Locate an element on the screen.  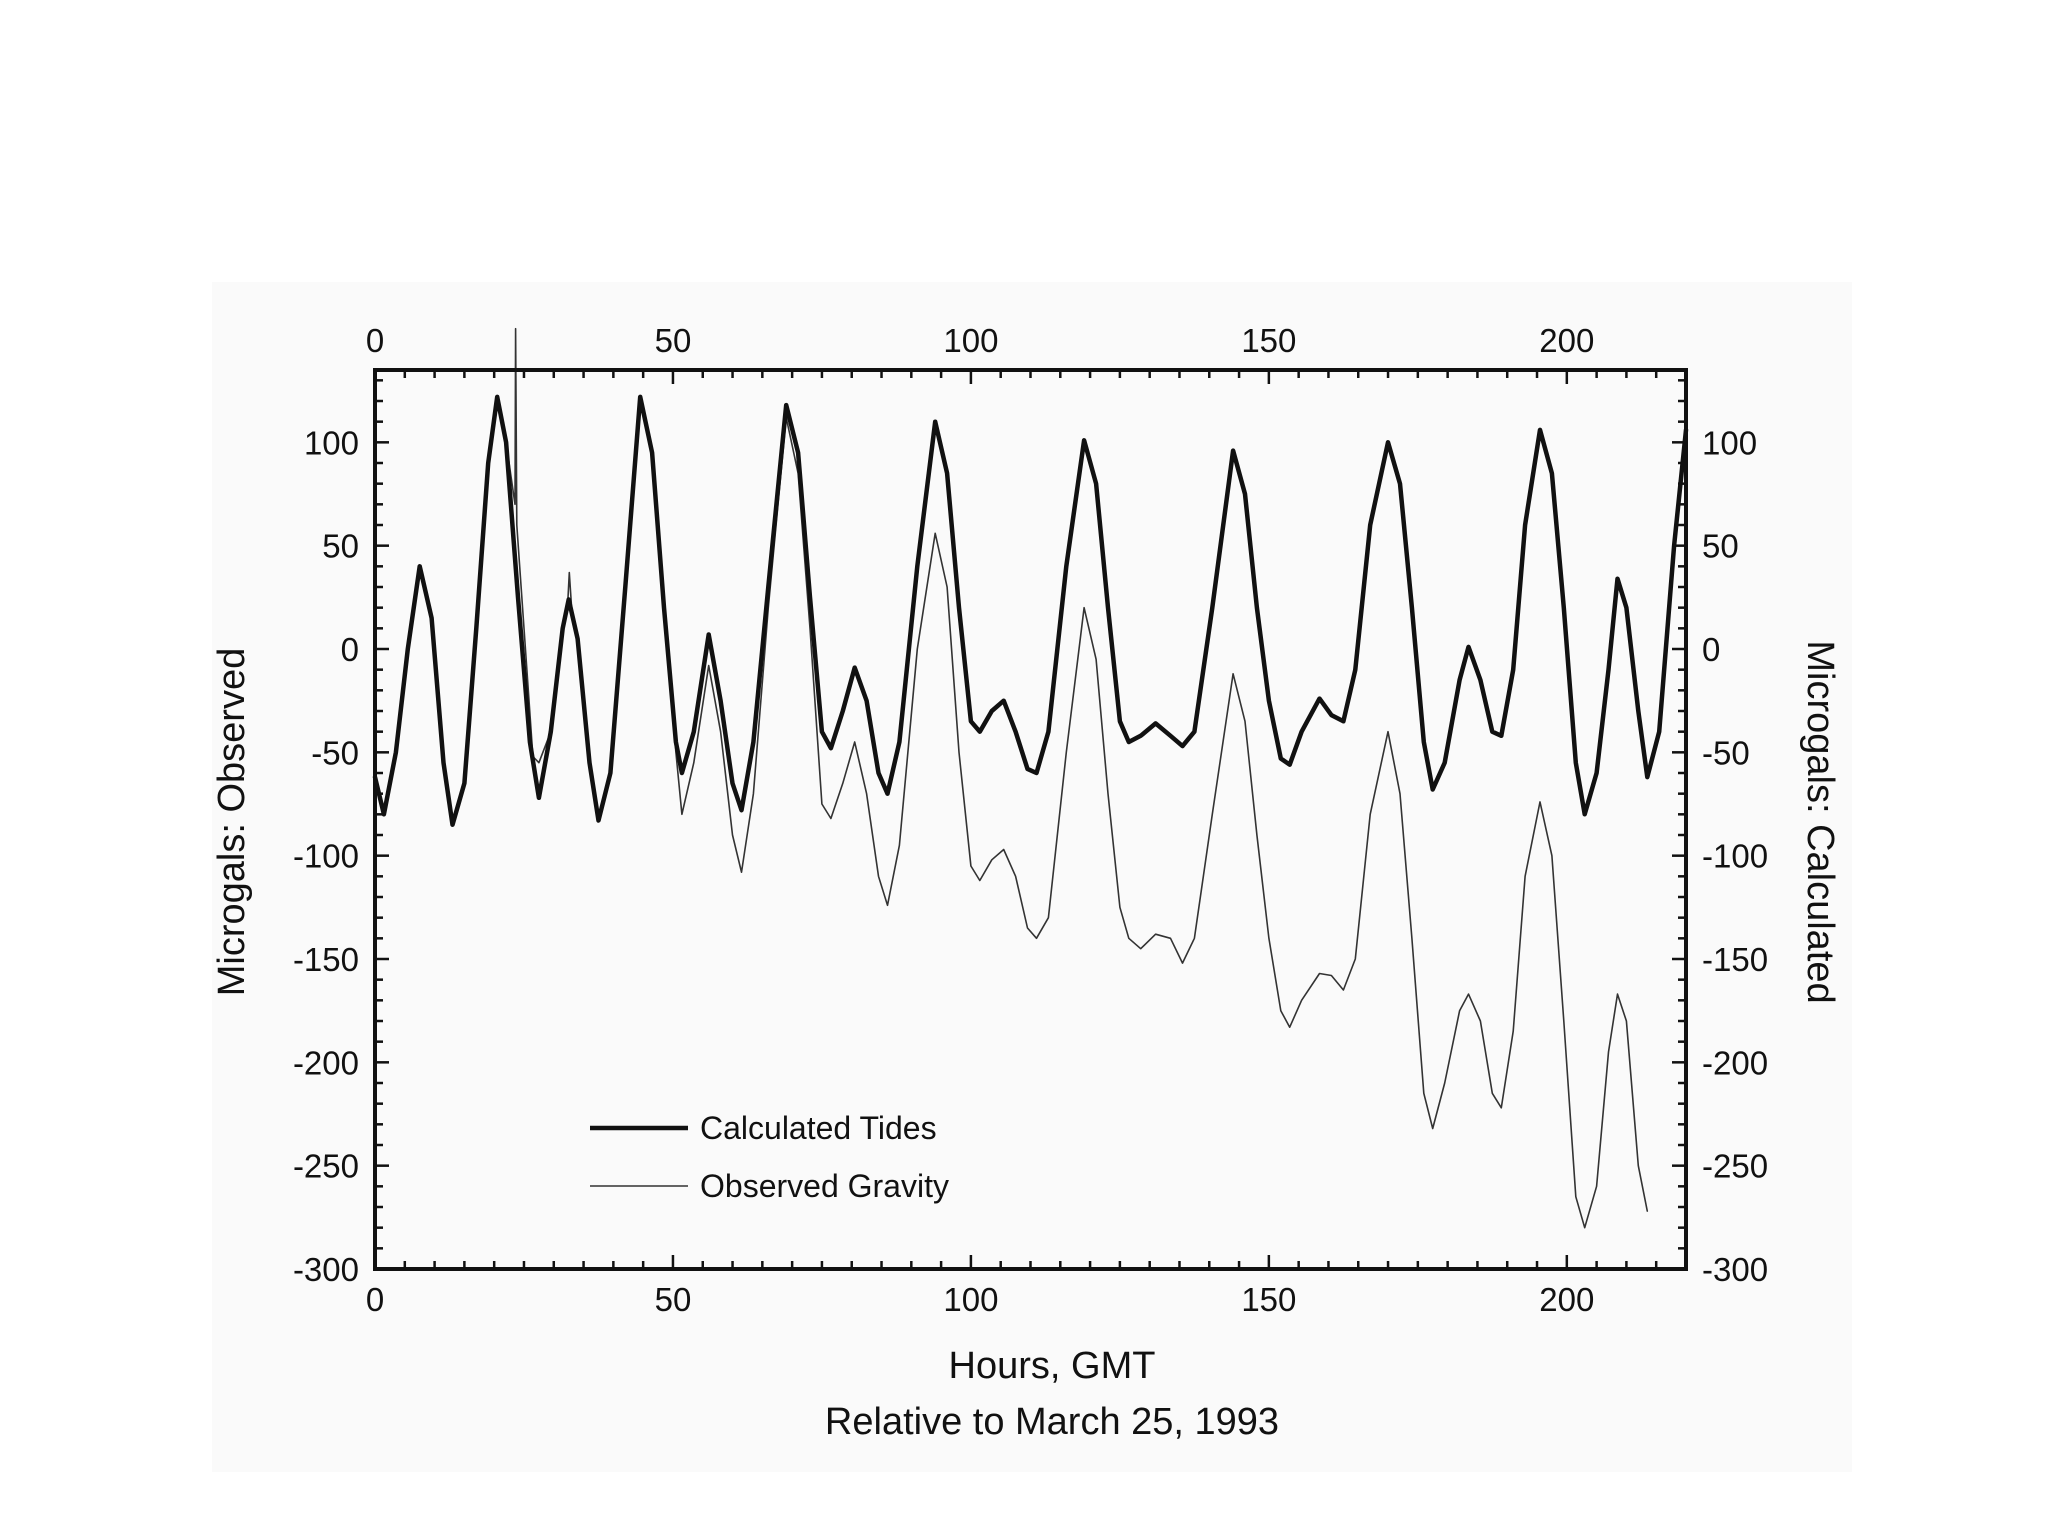
y-tick-label-right: -100 is located at coordinates (1735, 856).